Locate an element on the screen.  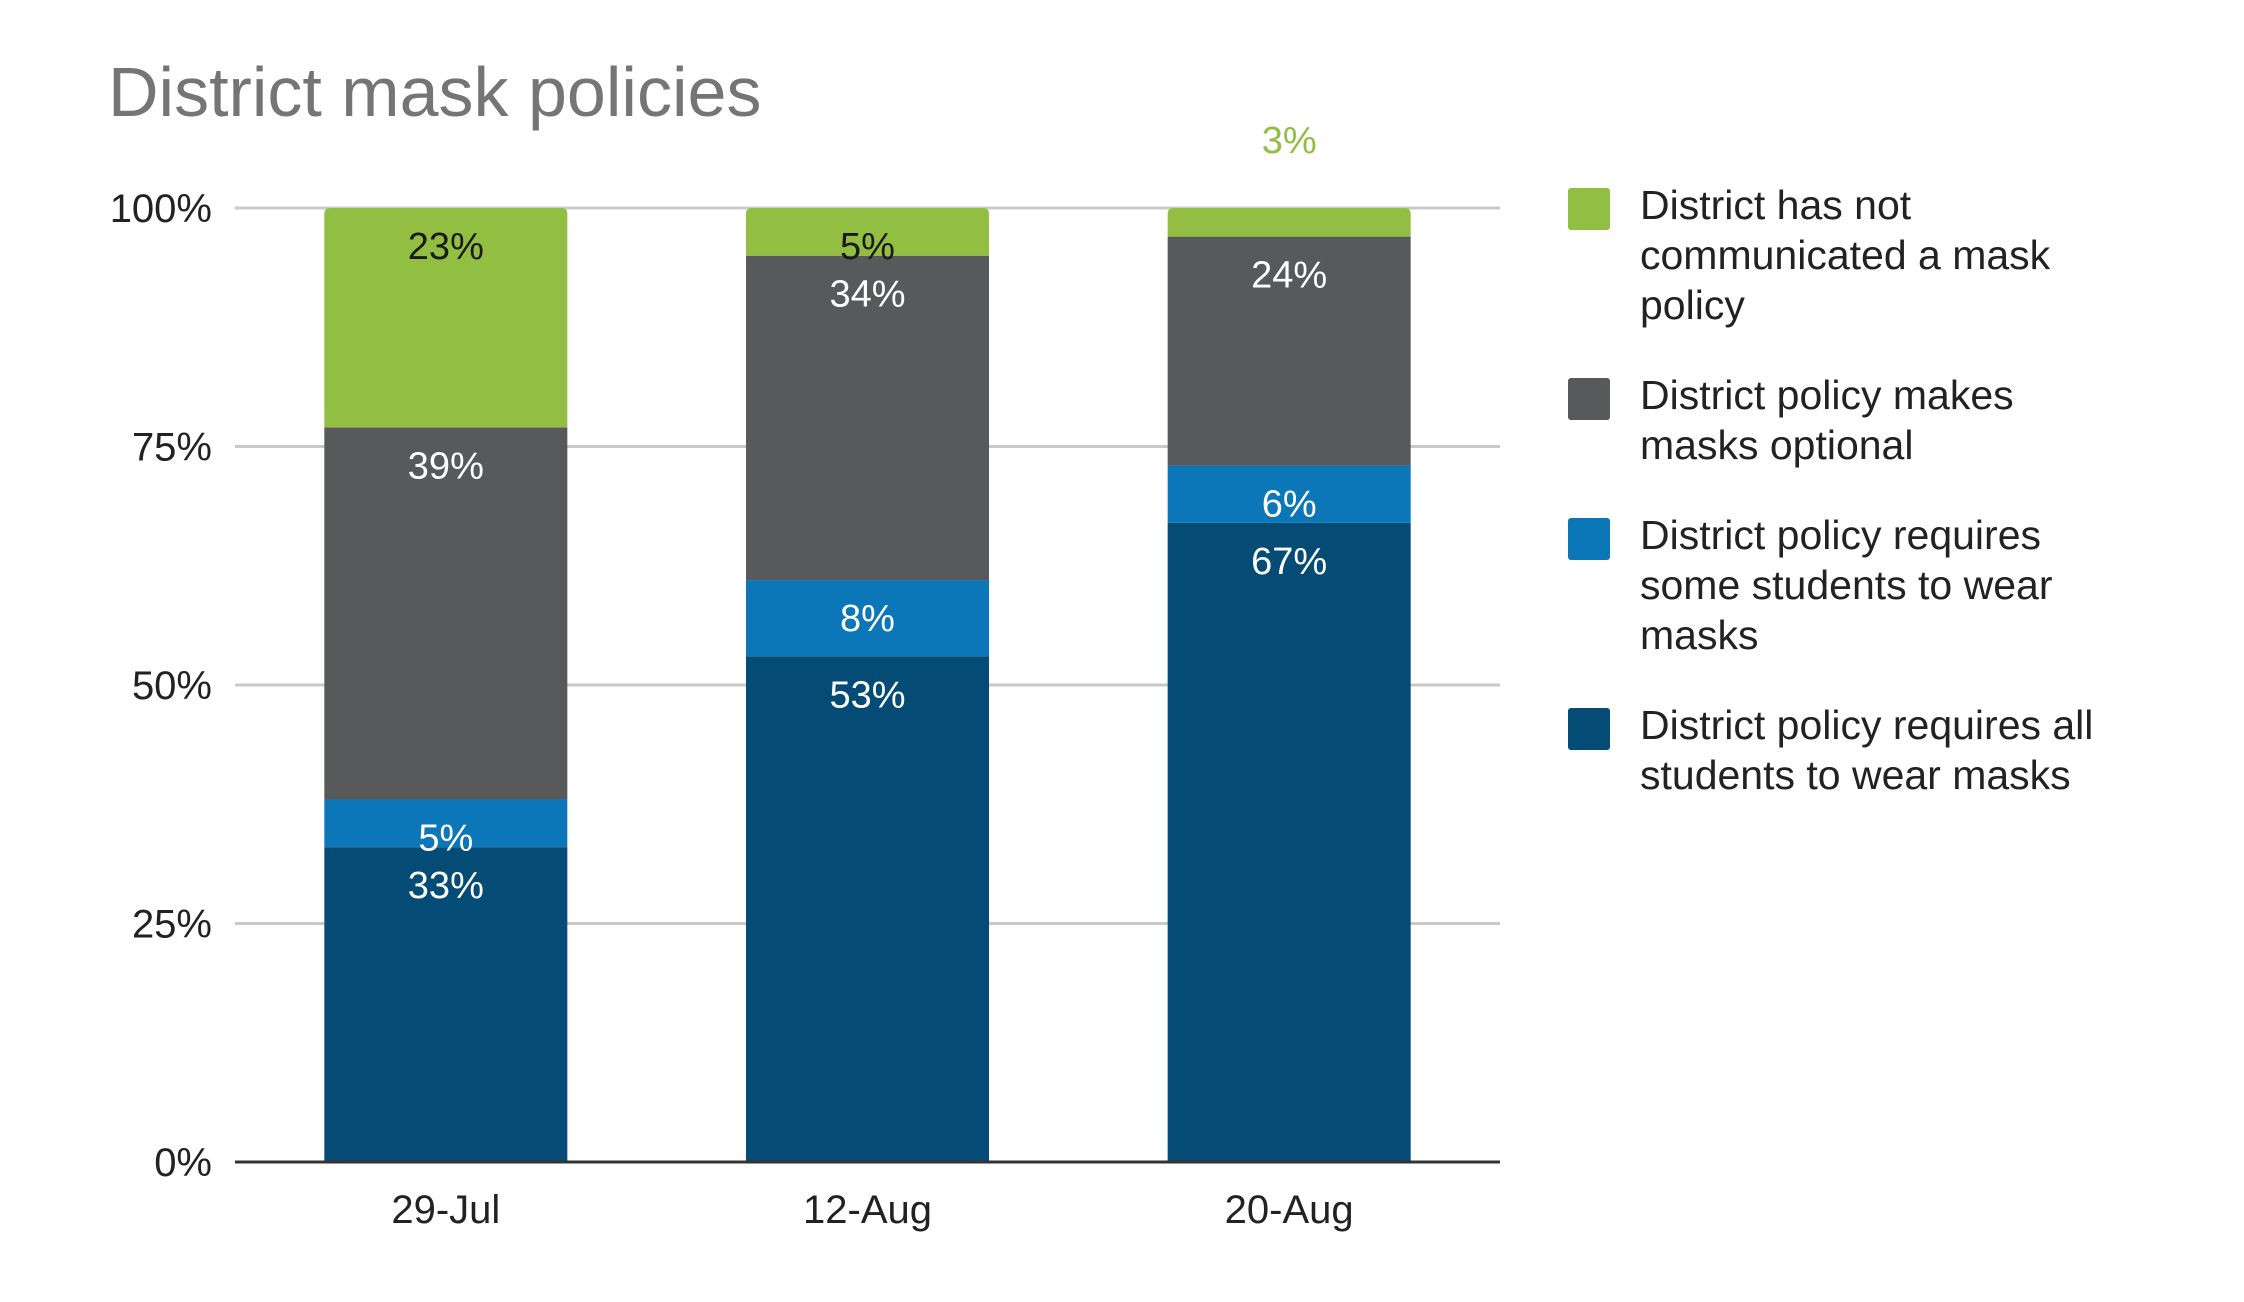
legend-item-optional: District policy makes masks optional is located at coordinates (1898, 420).